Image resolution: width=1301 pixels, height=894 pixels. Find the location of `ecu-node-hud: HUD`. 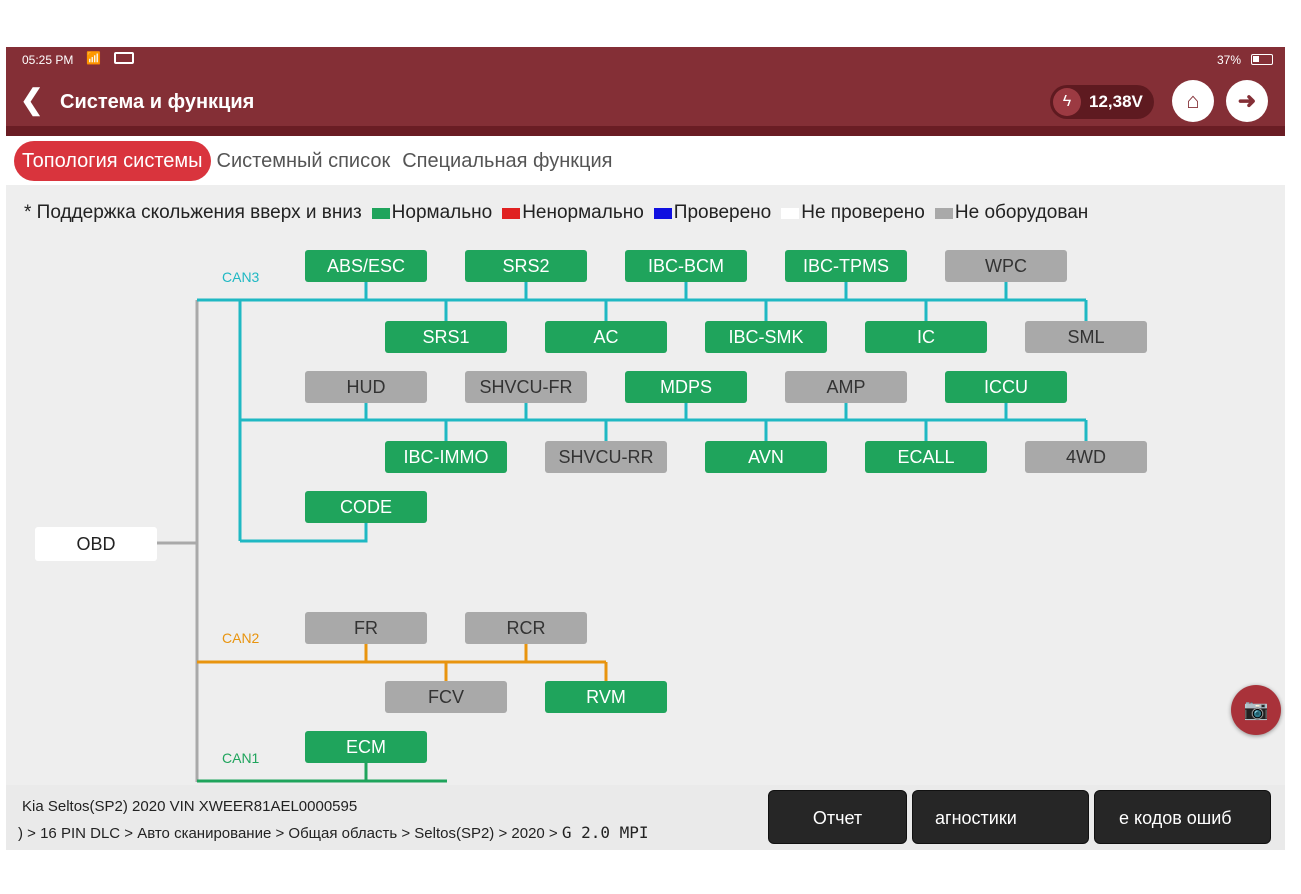

ecu-node-hud: HUD is located at coordinates (366, 387).